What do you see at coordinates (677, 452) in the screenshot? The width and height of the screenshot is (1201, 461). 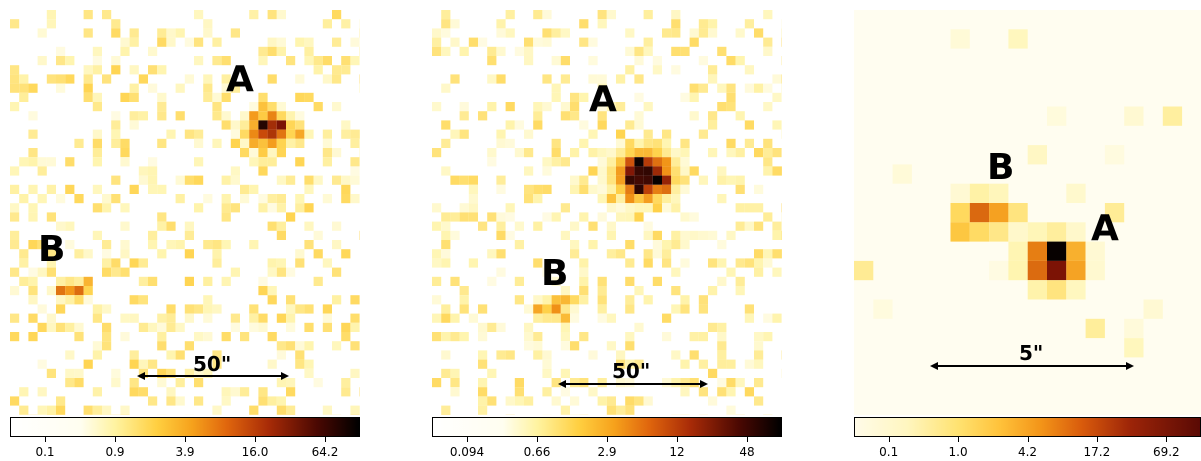 I see `colorbar-tick-label: 12` at bounding box center [677, 452].